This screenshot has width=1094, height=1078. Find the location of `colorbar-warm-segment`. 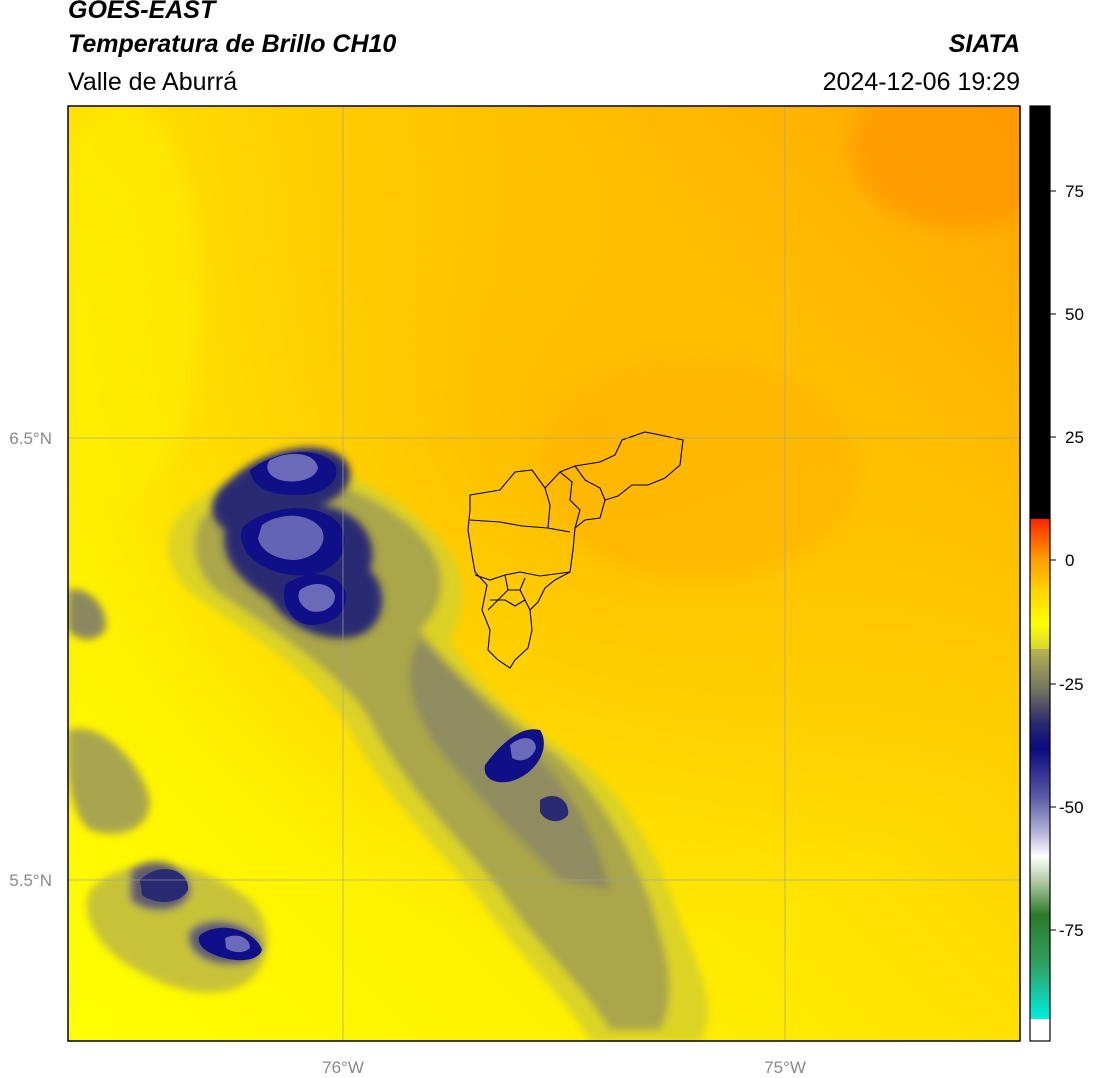

colorbar-warm-segment is located at coordinates (1040, 584).